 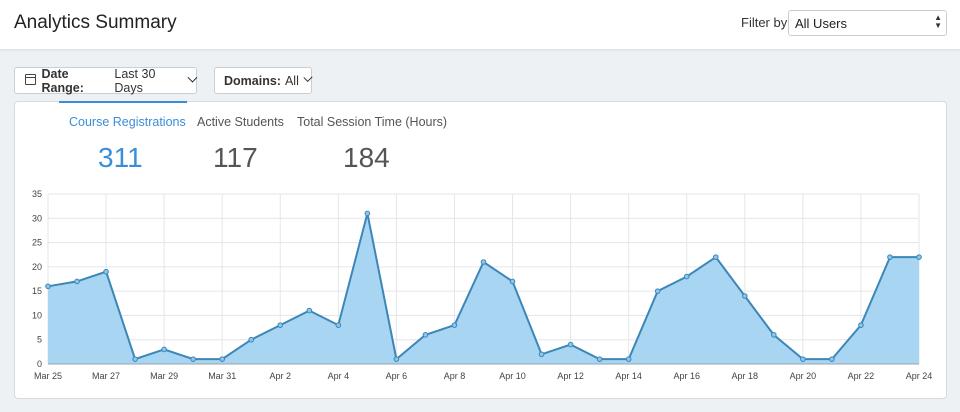 I want to click on user-filter-value: All Users, so click(x=821, y=23).